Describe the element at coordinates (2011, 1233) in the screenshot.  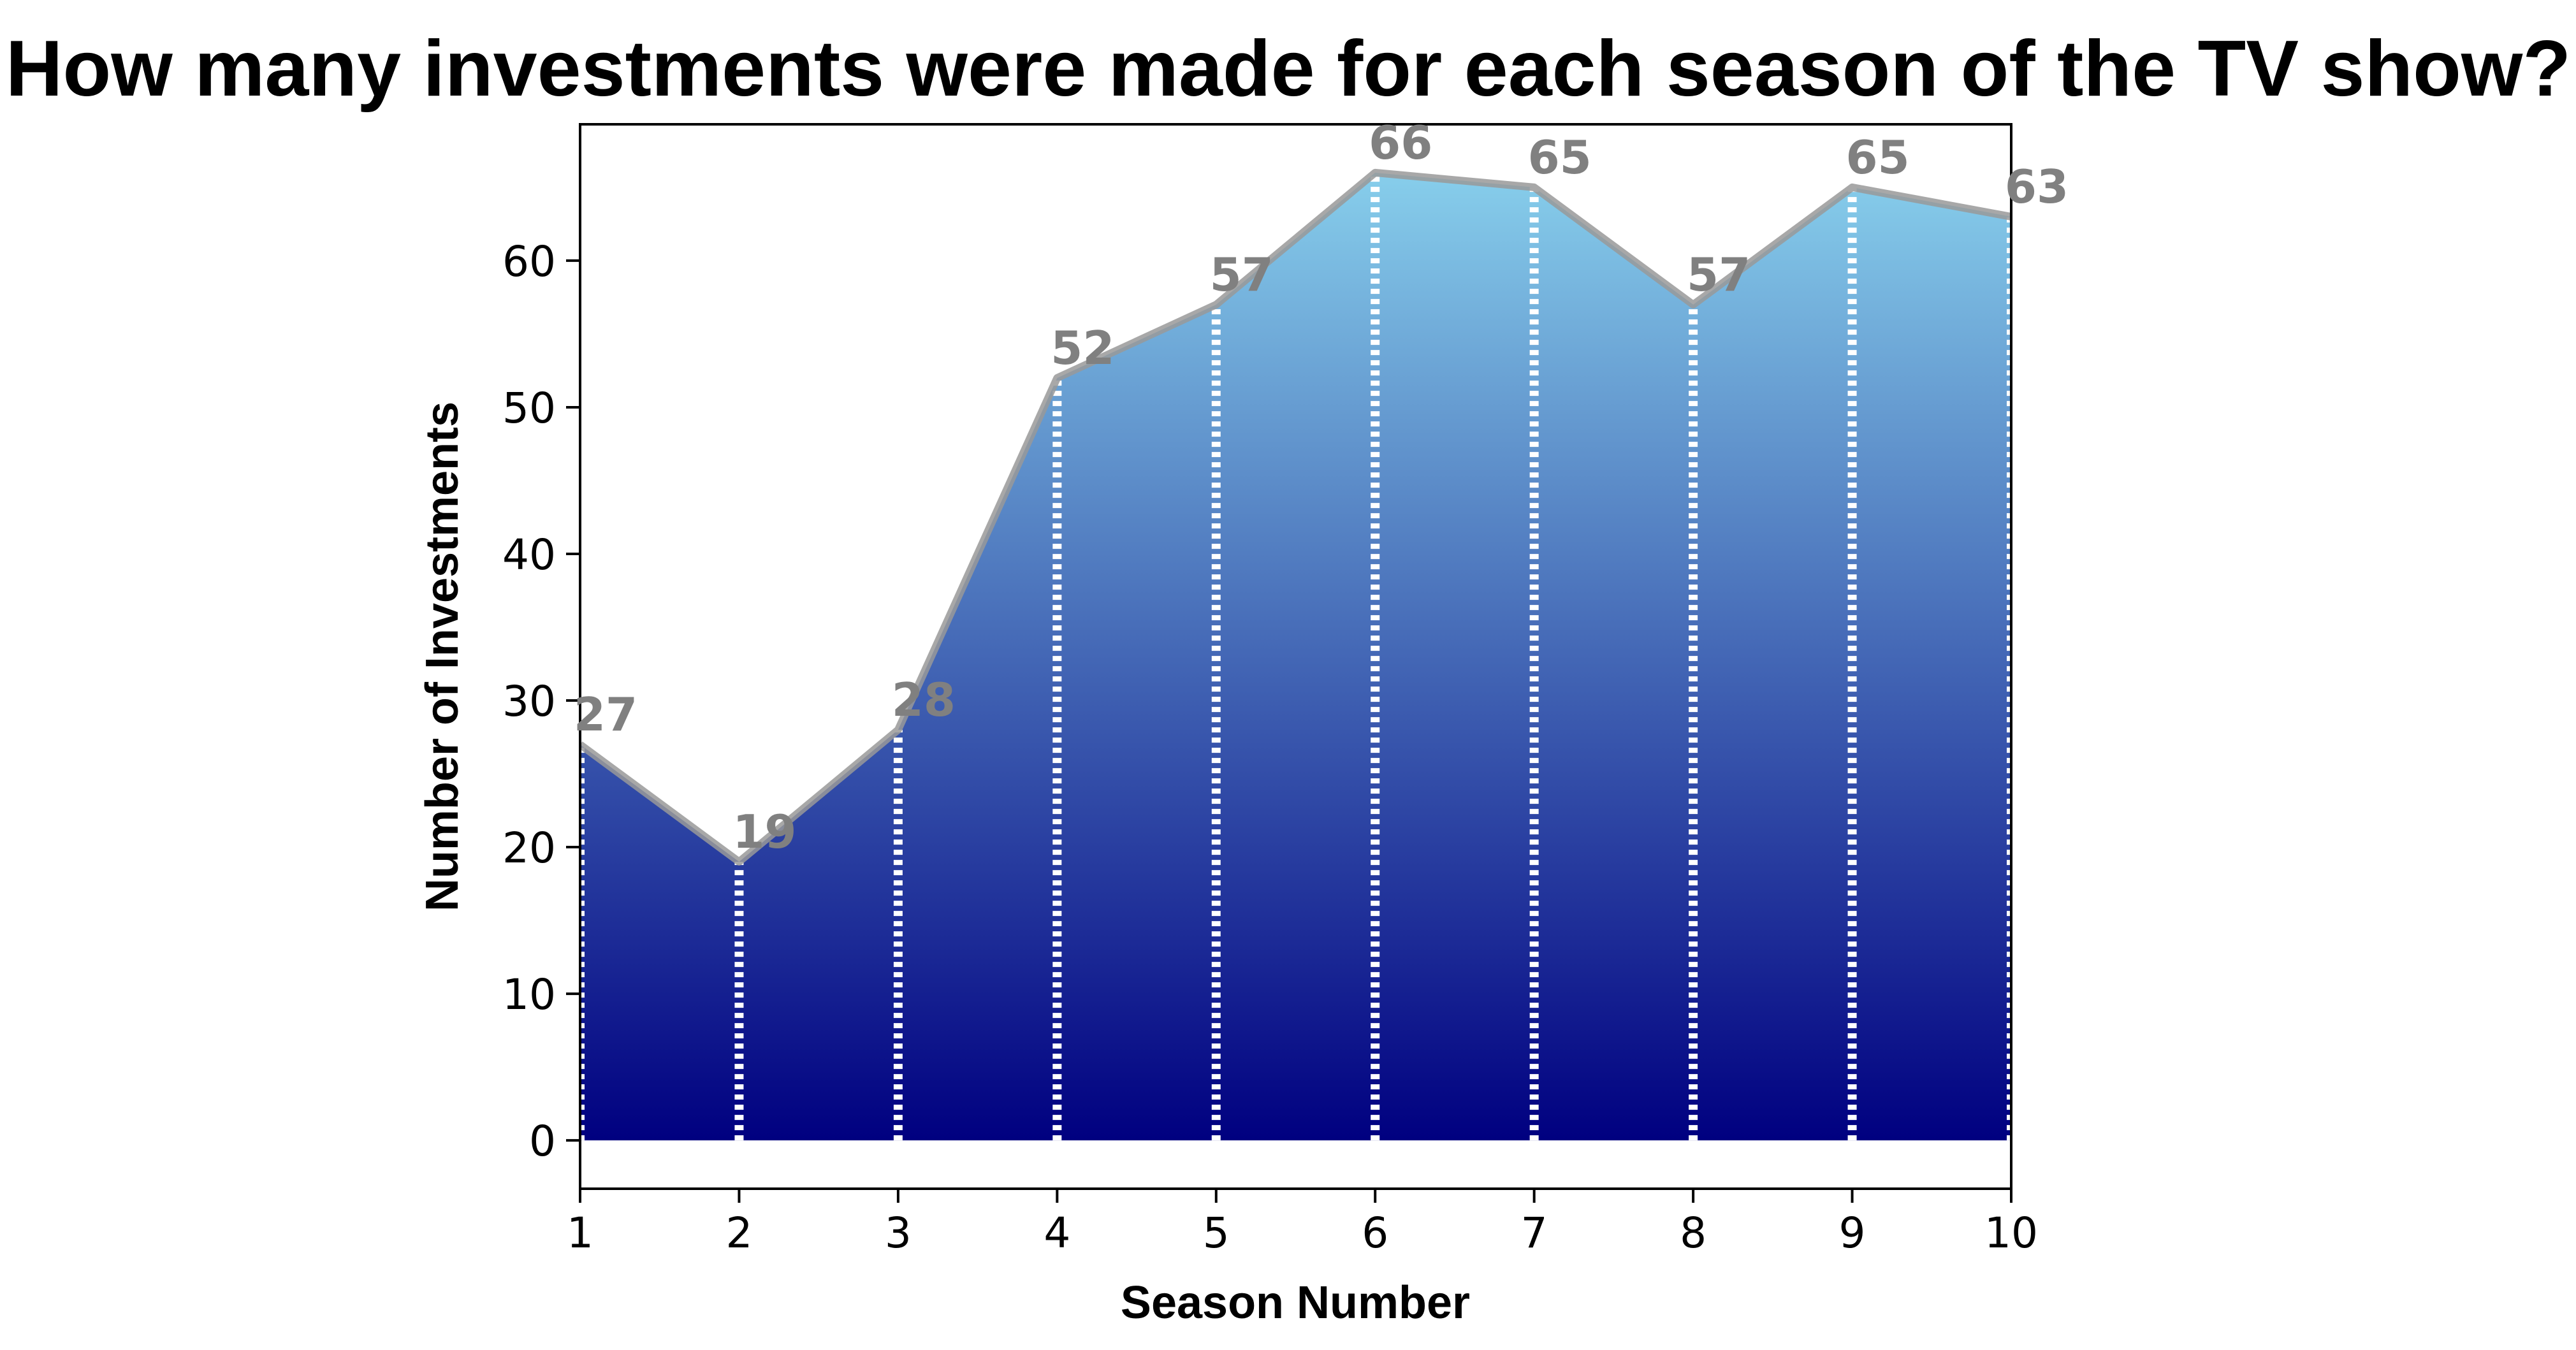
I see `x-tick-label: 10` at that location.